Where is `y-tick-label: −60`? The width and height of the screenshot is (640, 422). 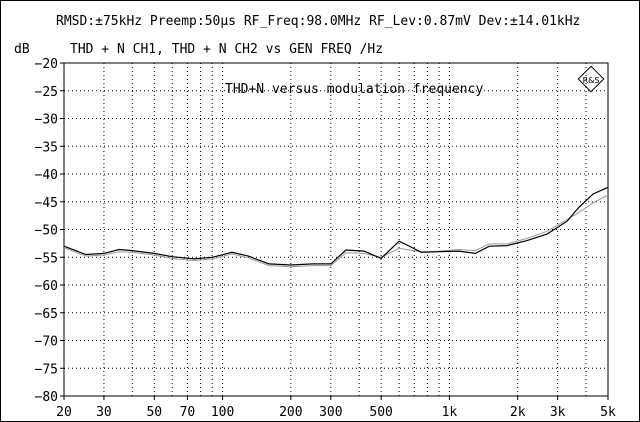 y-tick-label: −60 is located at coordinates (46, 286).